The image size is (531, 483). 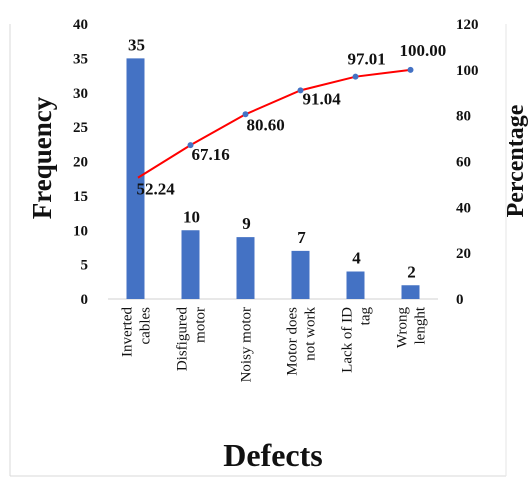 I want to click on category-label-line: Inverted, so click(x=128, y=332).